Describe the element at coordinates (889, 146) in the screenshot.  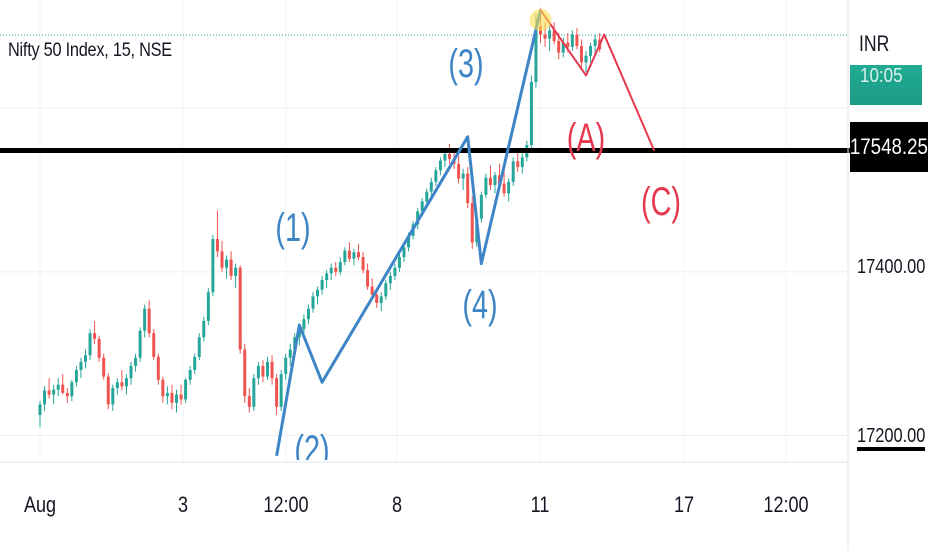
I see `level-price-label: 17548.25` at that location.